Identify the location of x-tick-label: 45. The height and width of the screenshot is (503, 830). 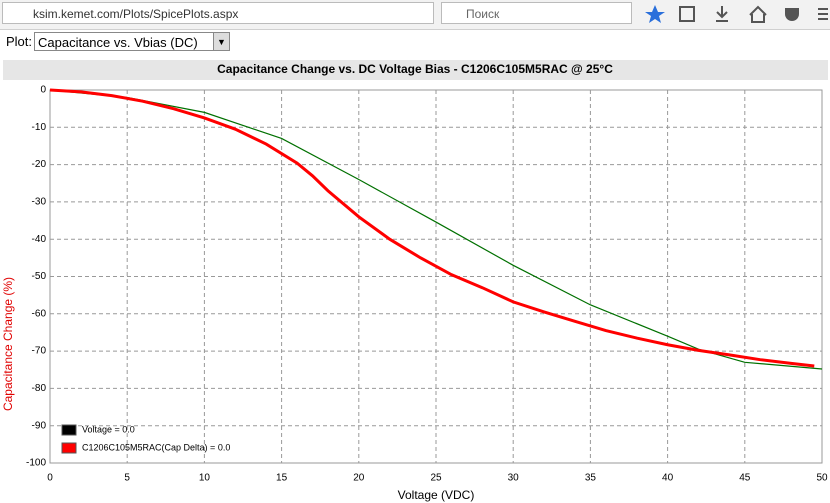
(745, 478).